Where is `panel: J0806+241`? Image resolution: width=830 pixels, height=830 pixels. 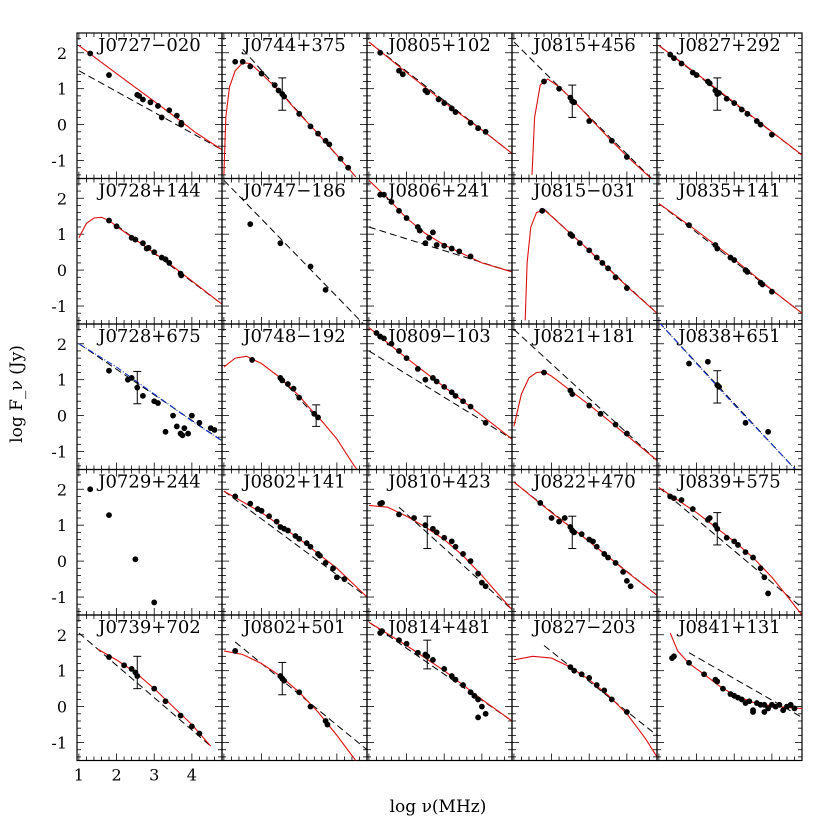 panel: J0806+241 is located at coordinates (439, 251).